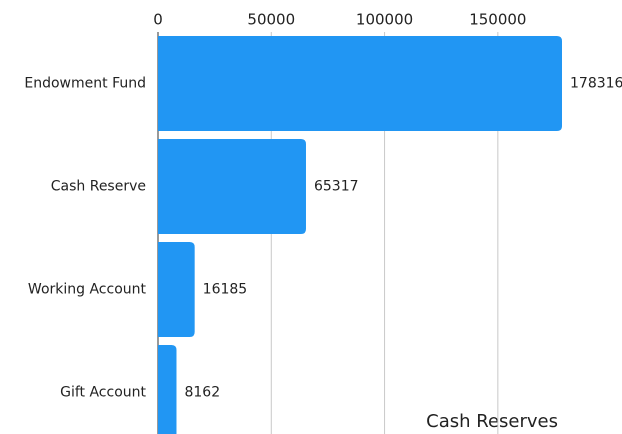 This screenshot has width=622, height=434. Describe the element at coordinates (596, 84) in the screenshot. I see `value-label: 178316` at that location.